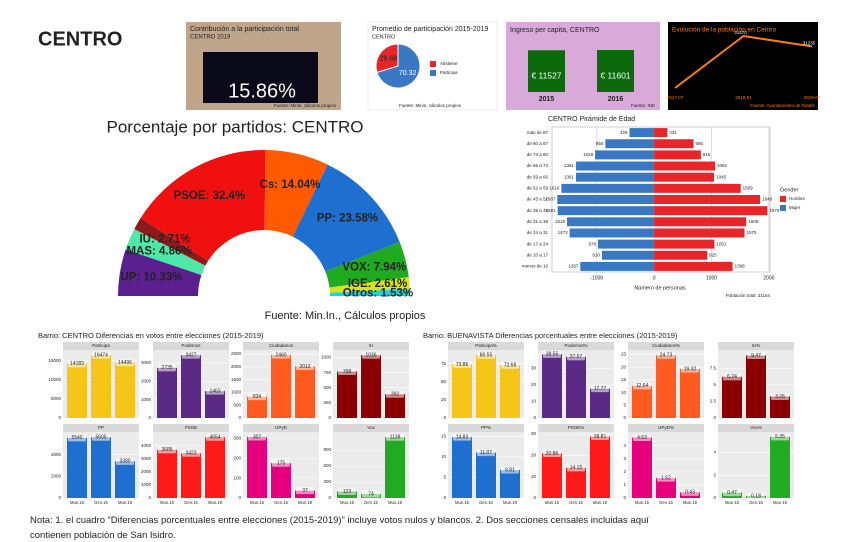 Image resolution: width=845 pixels, height=542 pixels. What do you see at coordinates (575, 345) in the screenshot?
I see `facet-strip-label: Podemos%` at bounding box center [575, 345].